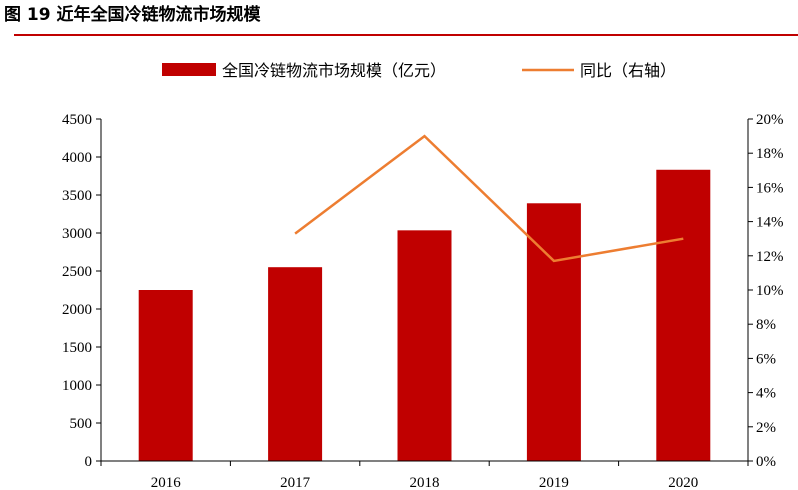 Image resolution: width=798 pixels, height=490 pixels. Describe the element at coordinates (425, 482) in the screenshot. I see `x-tick-label: 2018` at that location.